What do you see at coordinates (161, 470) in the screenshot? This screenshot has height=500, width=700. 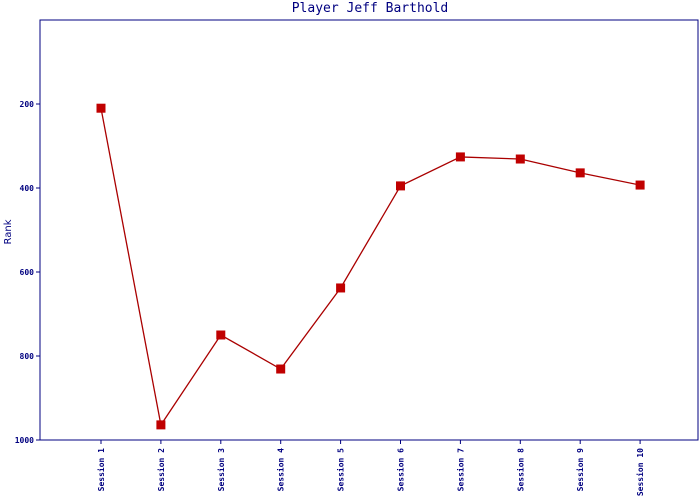 I see `x-tick-label: Session 2` at bounding box center [161, 470].